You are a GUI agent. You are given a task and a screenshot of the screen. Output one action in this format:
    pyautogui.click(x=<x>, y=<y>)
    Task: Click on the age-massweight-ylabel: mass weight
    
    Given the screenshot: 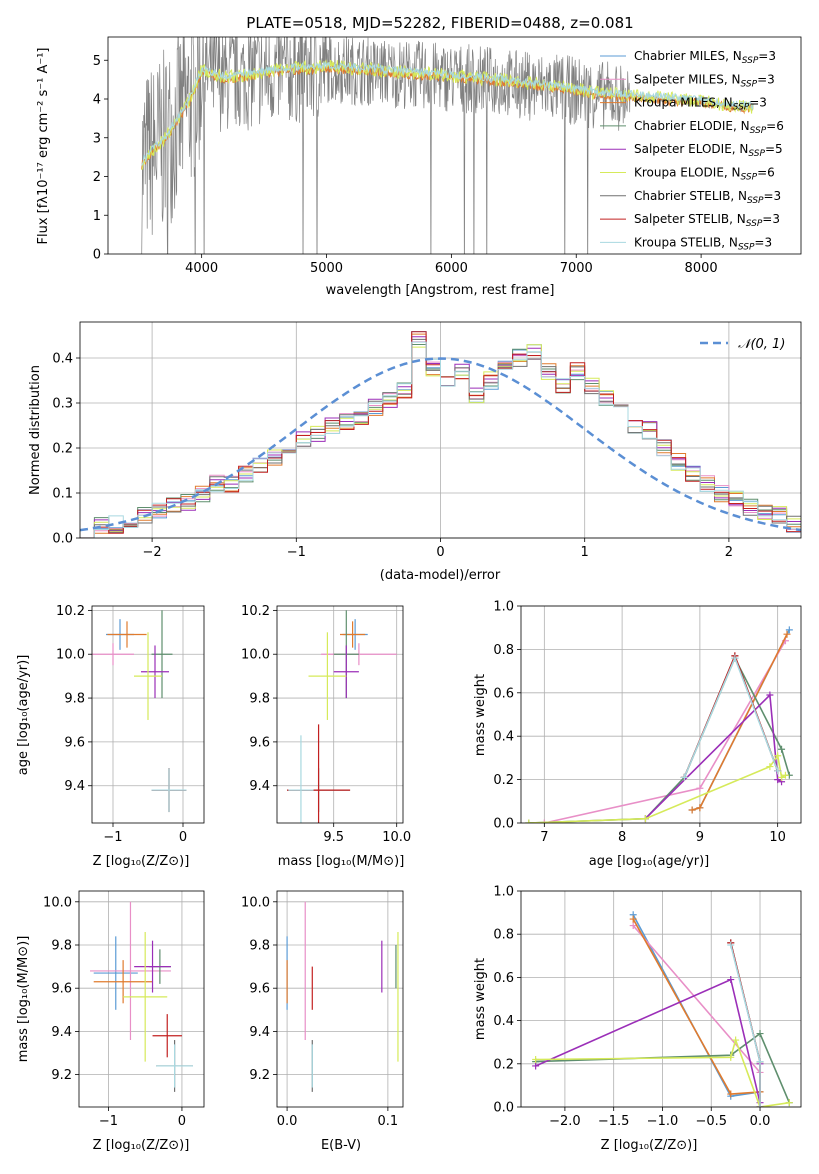 What is the action you would take?
    pyautogui.click(x=480, y=715)
    